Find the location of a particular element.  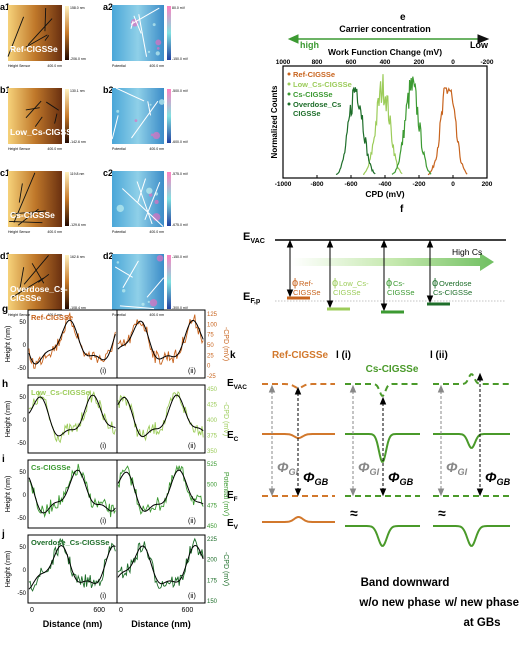

colorbar-label: -600.0 mV is located at coordinates (180, 142).